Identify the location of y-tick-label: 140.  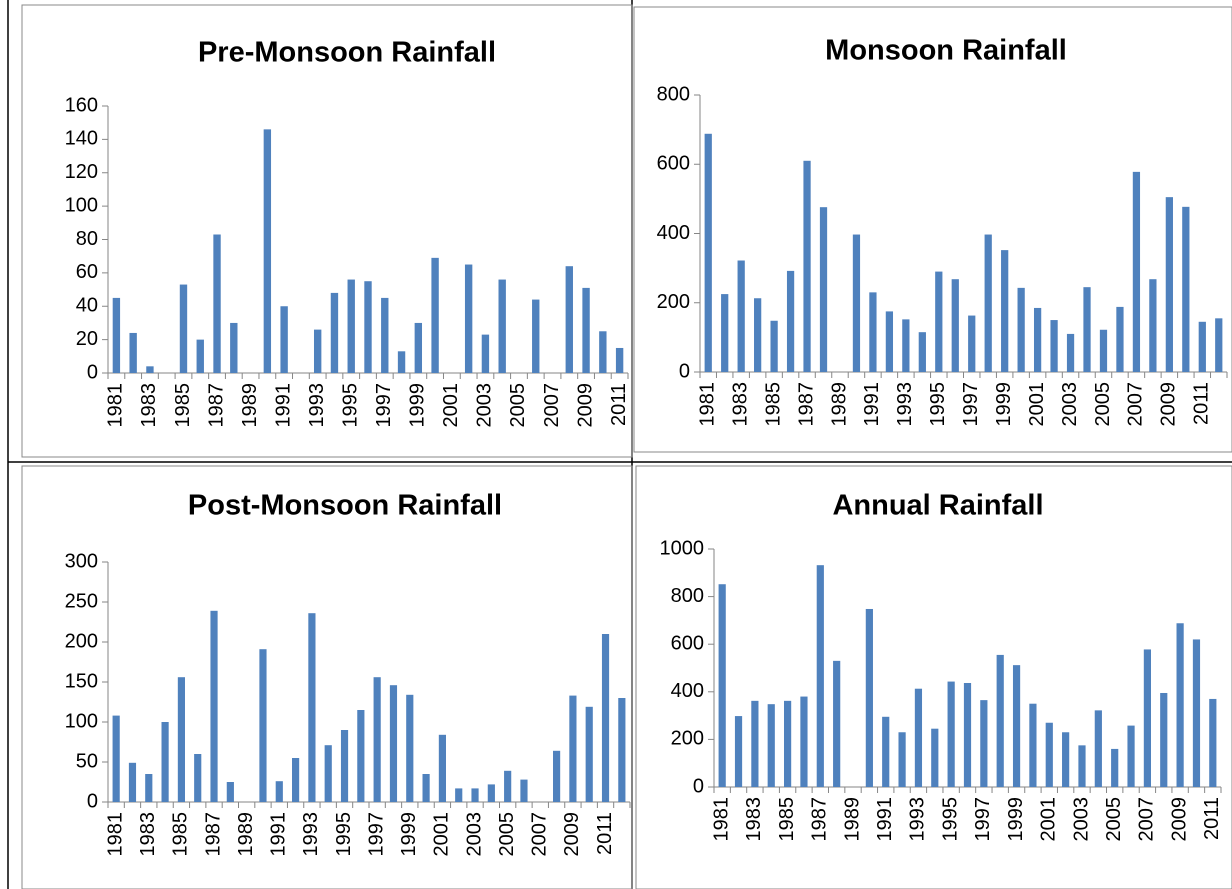
(81, 139).